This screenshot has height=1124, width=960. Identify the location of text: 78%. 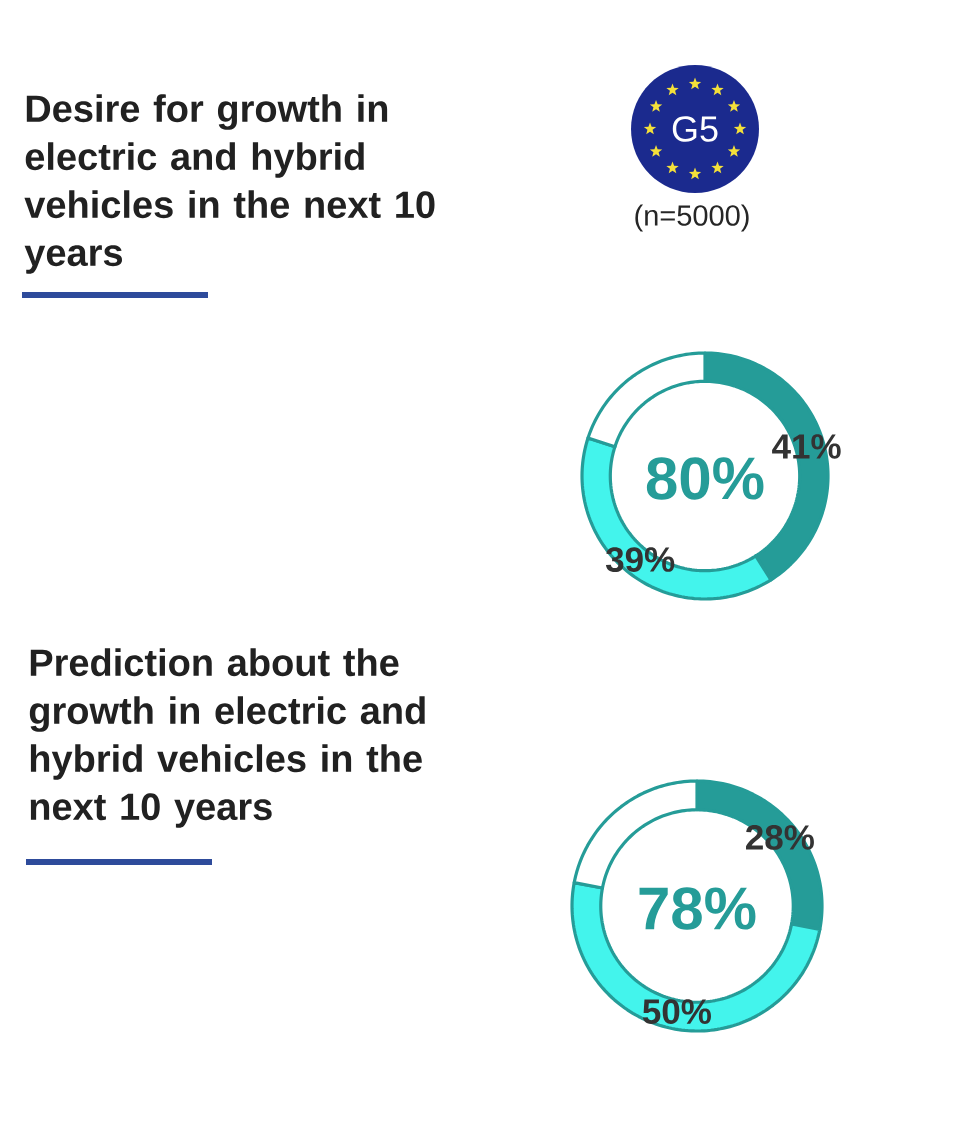
(697, 908).